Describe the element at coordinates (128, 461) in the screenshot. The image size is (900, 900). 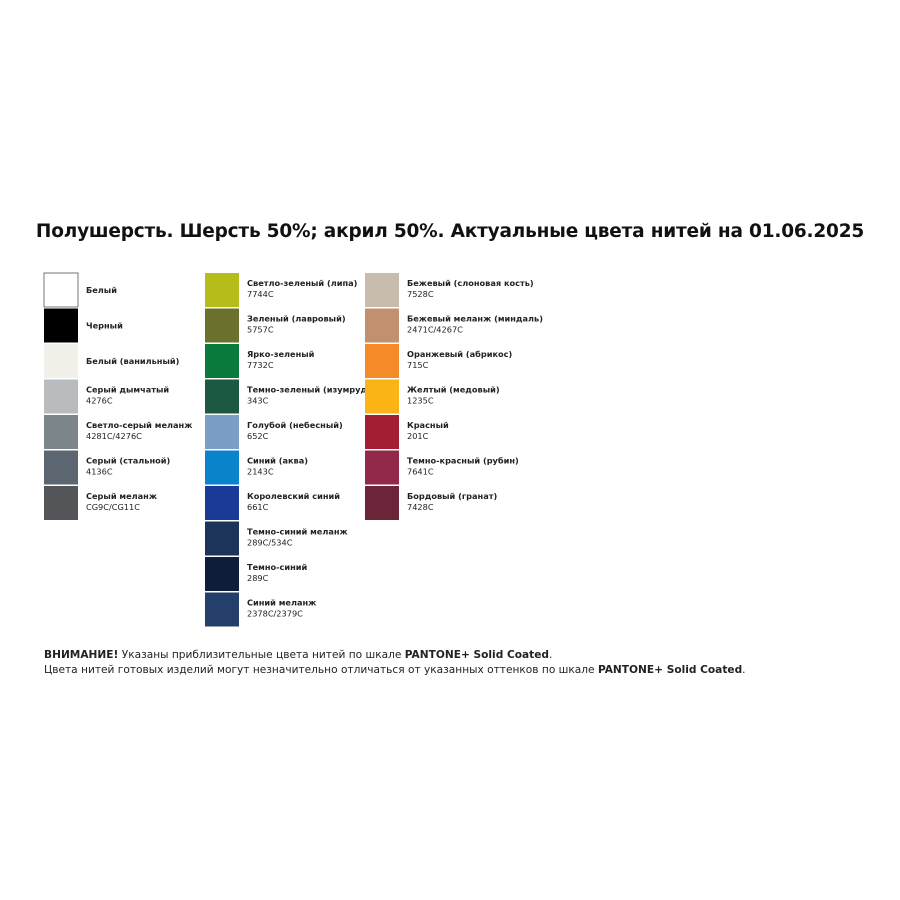
I see `color-name: Серый (стальной)` at that location.